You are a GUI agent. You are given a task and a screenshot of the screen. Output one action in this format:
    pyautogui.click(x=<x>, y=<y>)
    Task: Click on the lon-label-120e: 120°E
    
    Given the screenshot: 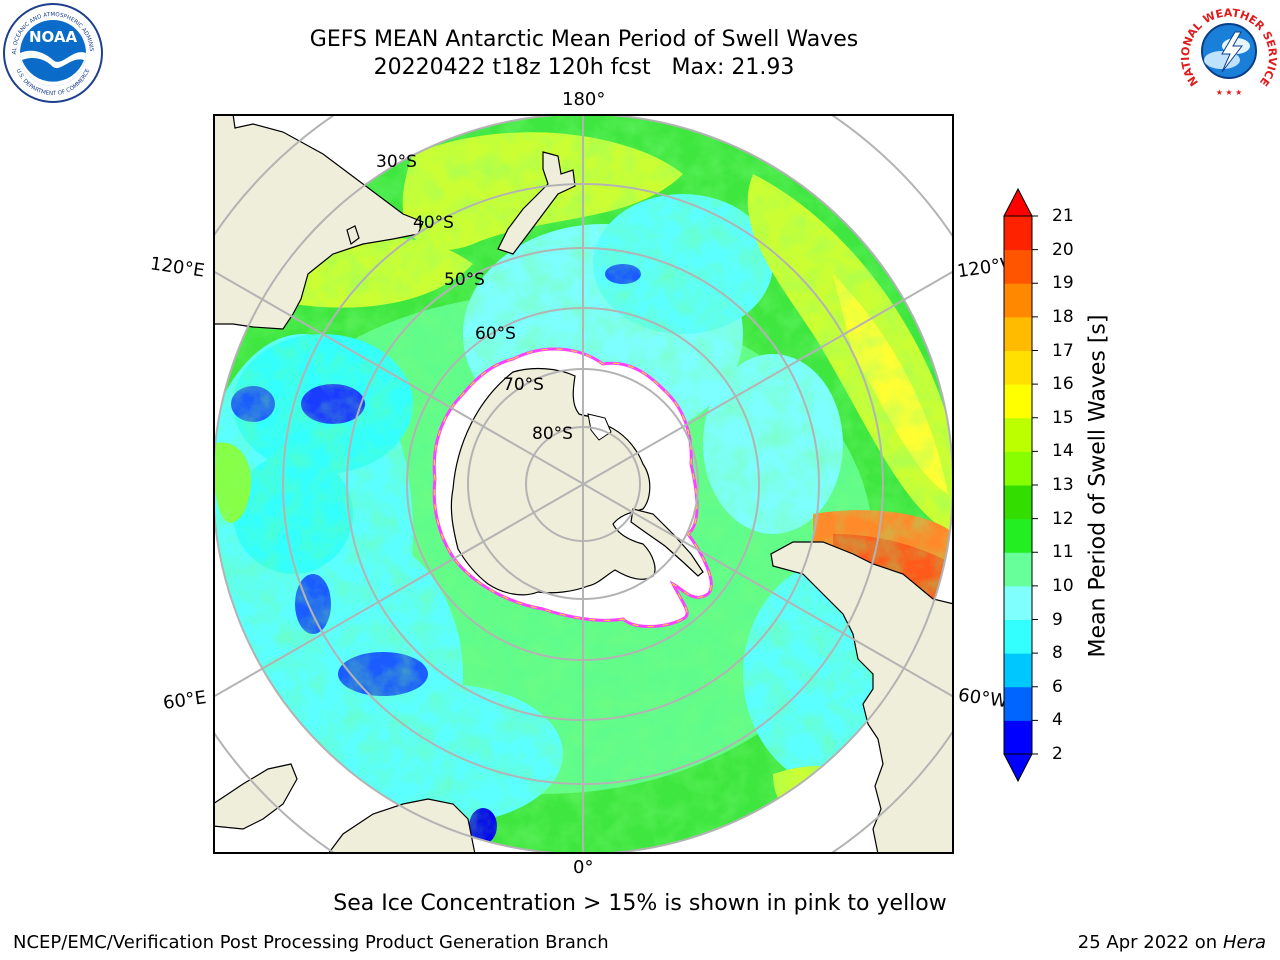 What is the action you would take?
    pyautogui.click(x=177, y=267)
    